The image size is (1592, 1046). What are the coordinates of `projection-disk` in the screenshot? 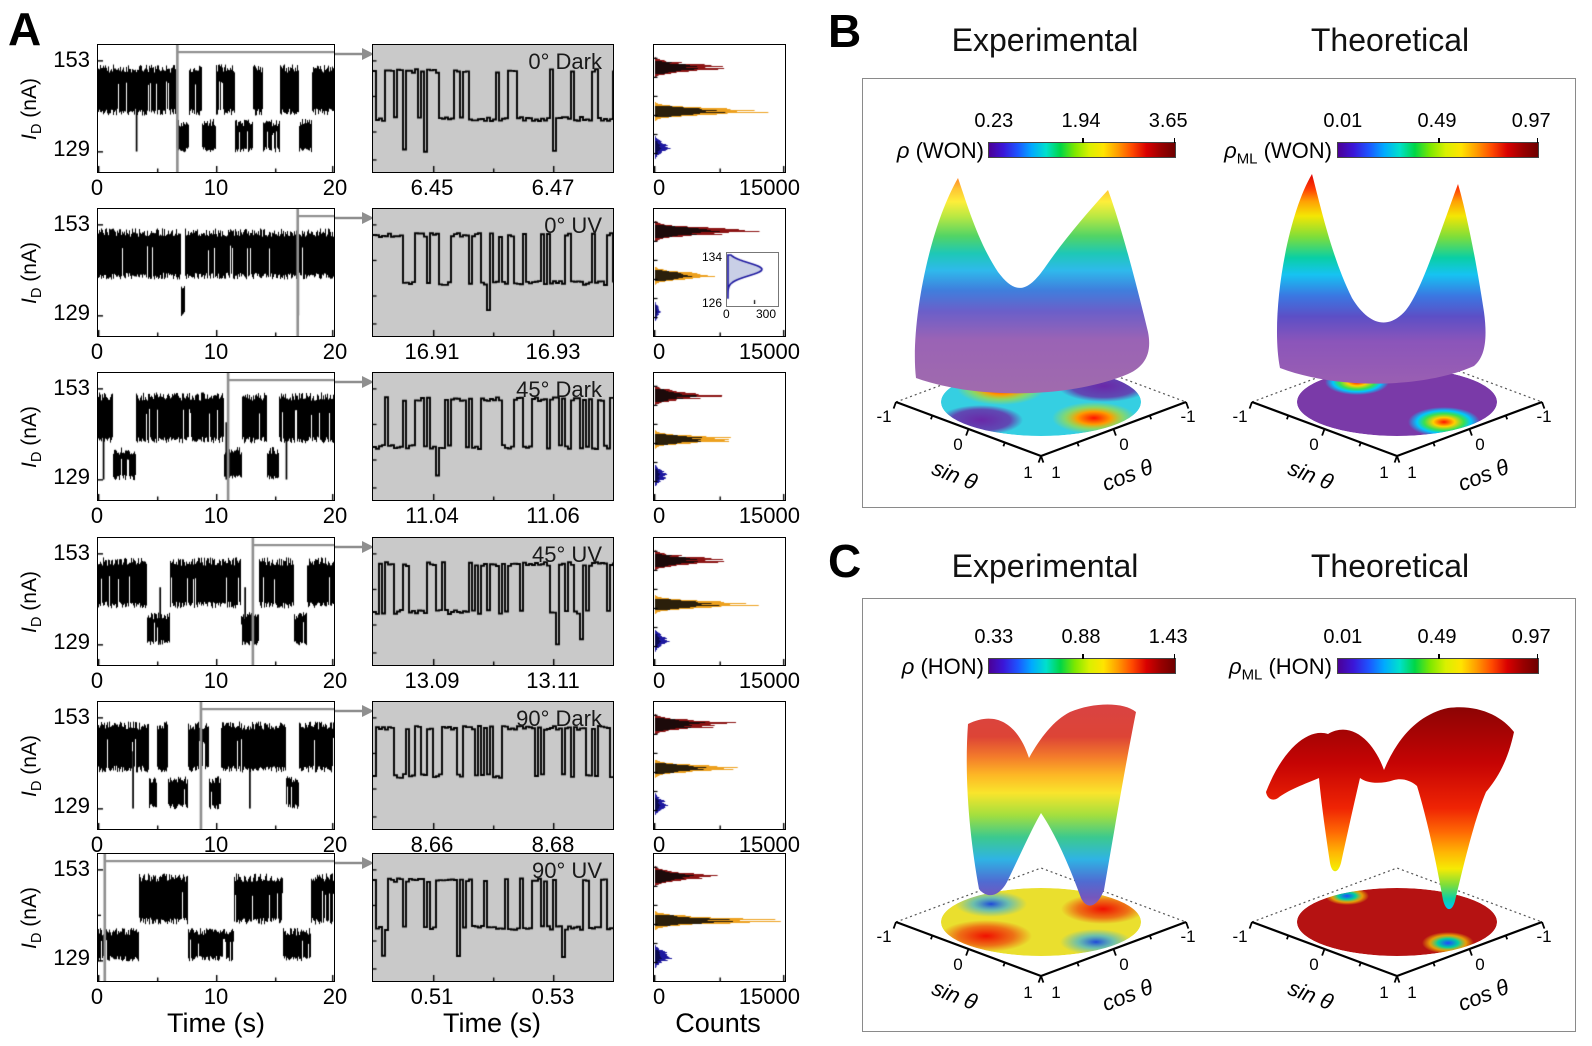 It's located at (1041, 922).